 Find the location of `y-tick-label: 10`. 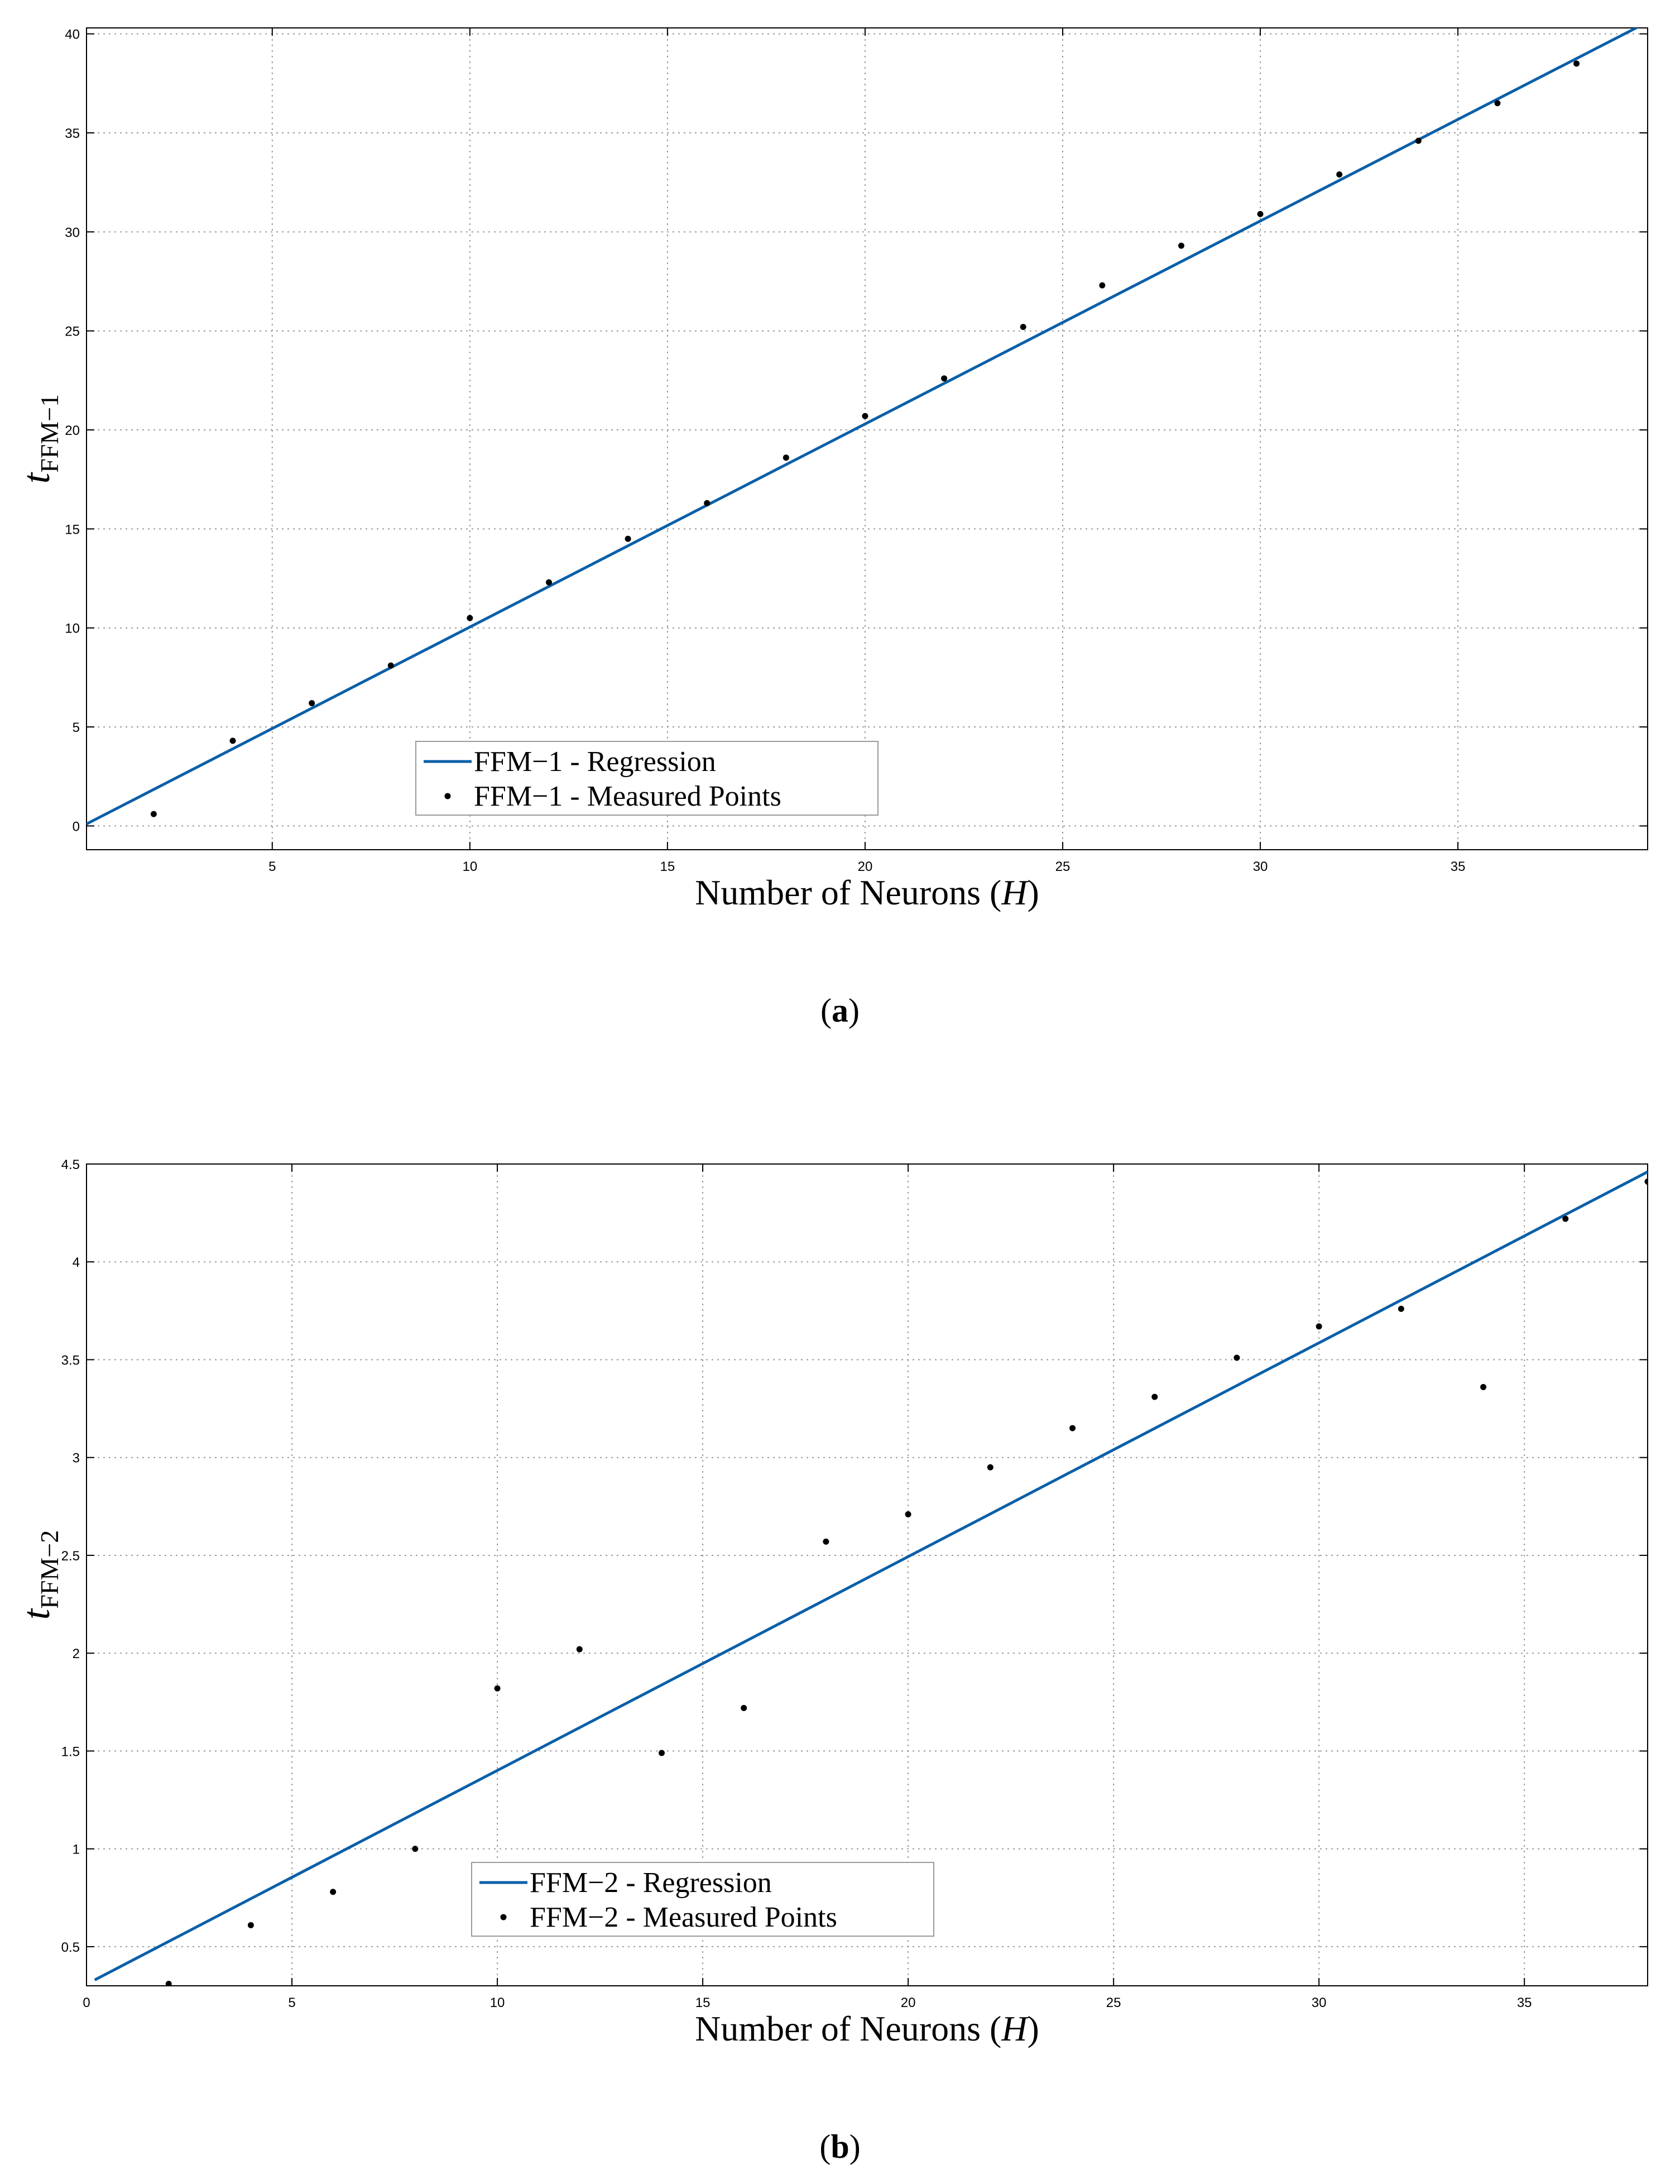

y-tick-label: 10 is located at coordinates (72, 628).